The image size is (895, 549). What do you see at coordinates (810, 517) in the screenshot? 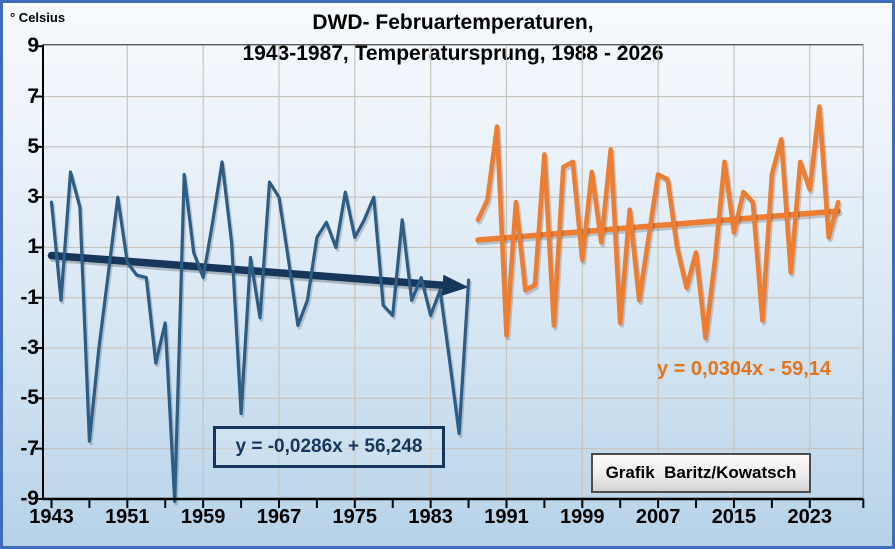
I see `x-tick-label: 2023` at bounding box center [810, 517].